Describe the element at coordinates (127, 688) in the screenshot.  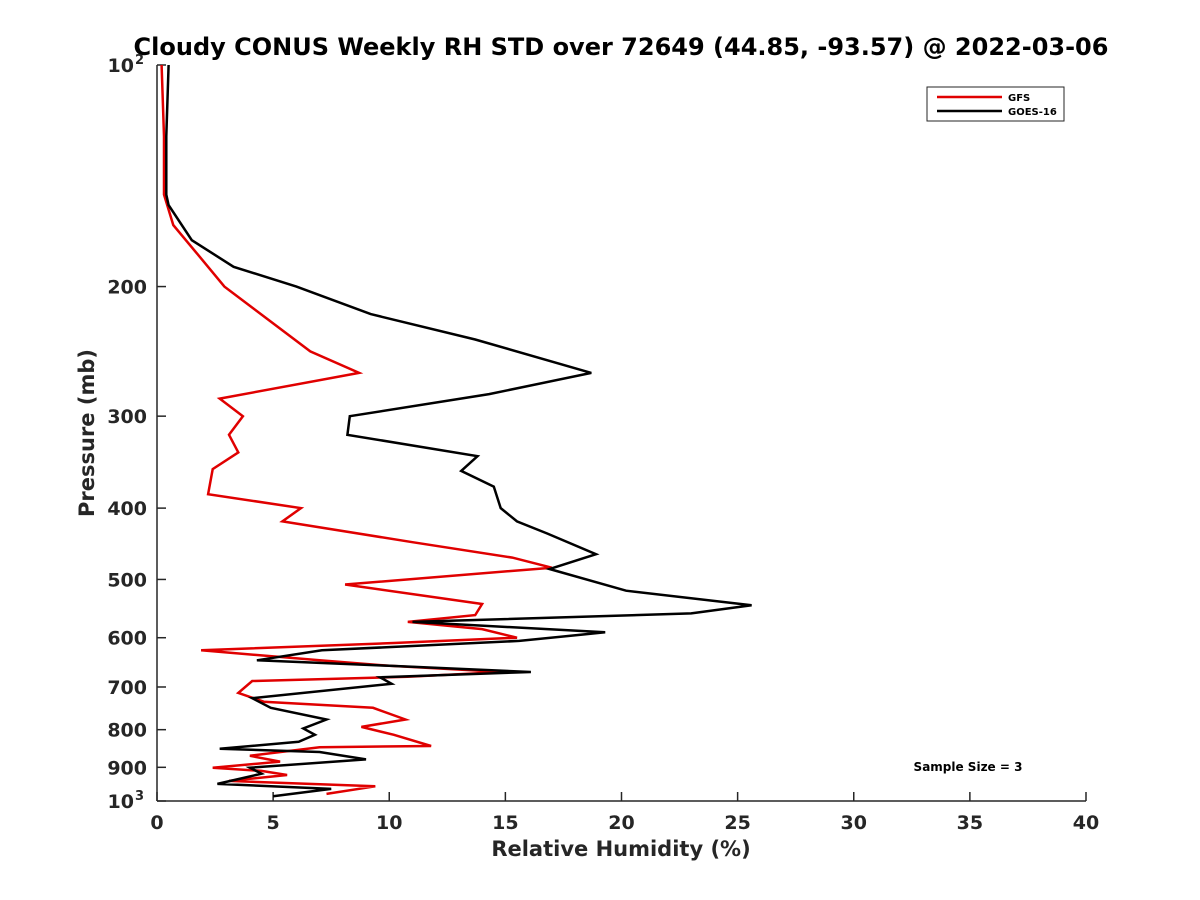
I see `y-tick-label: 700` at that location.